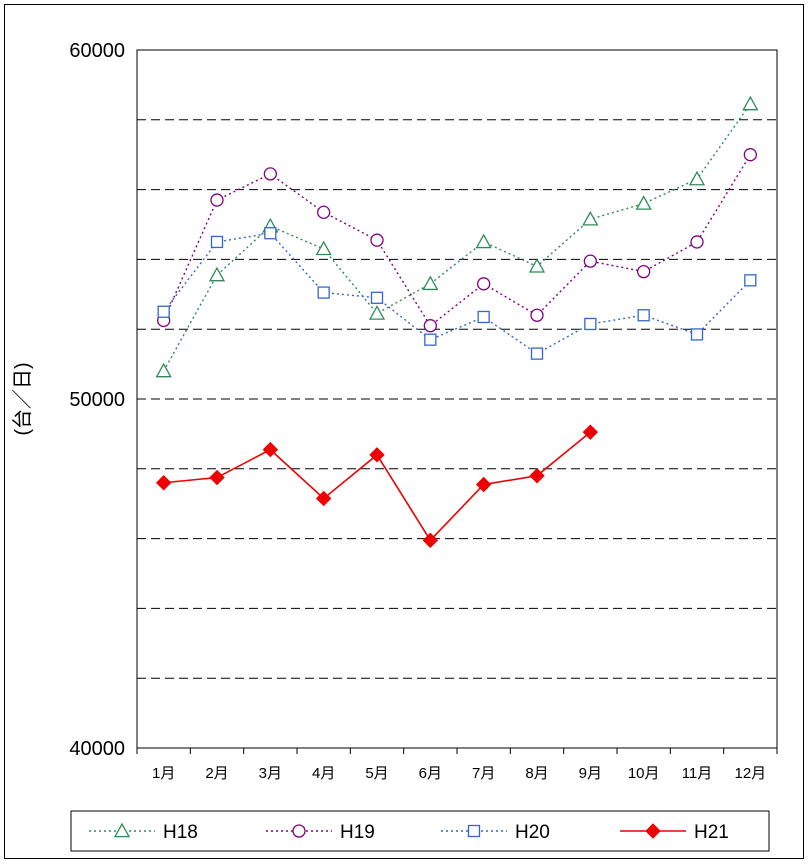  I want to click on legend, so click(420, 831).